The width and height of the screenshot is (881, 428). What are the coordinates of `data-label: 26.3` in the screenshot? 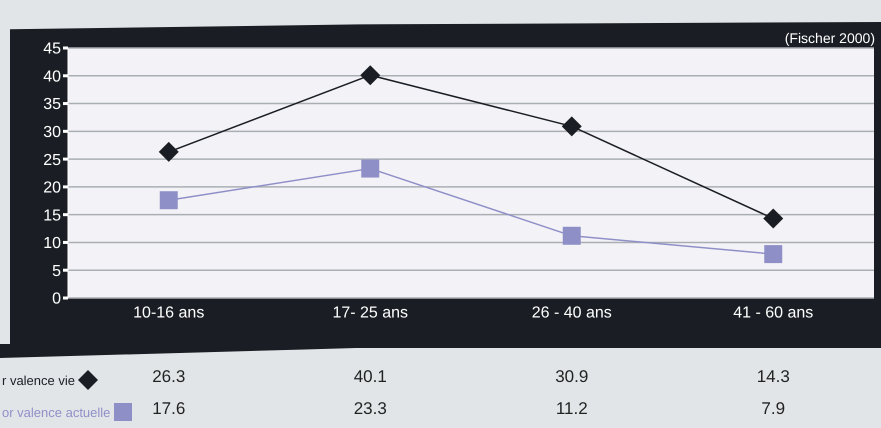 It's located at (168, 377).